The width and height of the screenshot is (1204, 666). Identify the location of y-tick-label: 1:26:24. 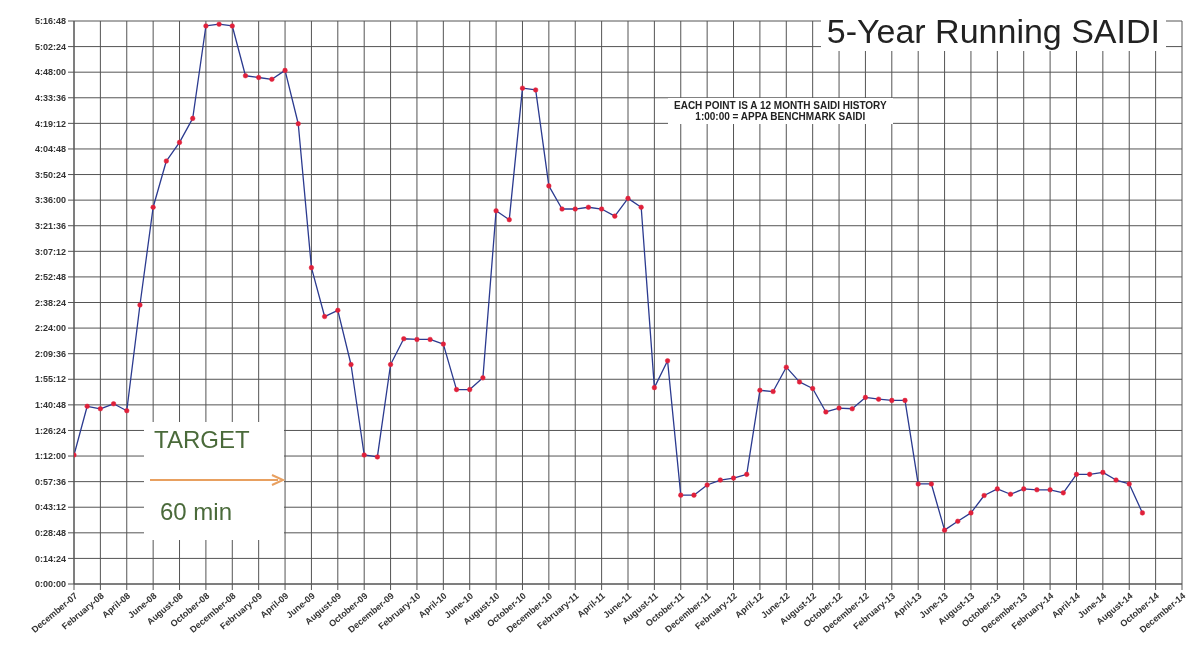
(50, 430).